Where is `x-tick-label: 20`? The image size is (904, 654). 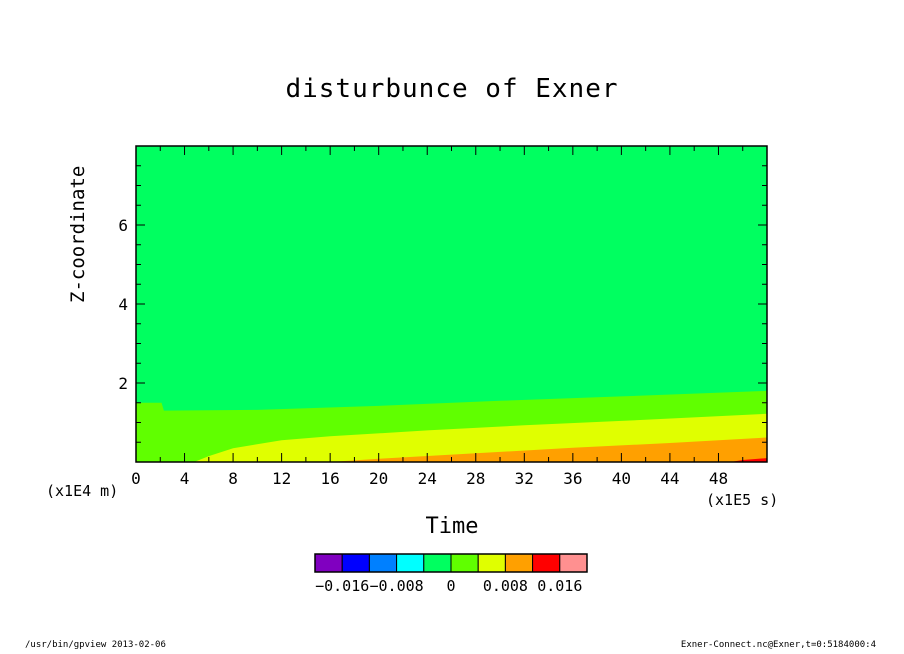 x-tick-label: 20 is located at coordinates (378, 478).